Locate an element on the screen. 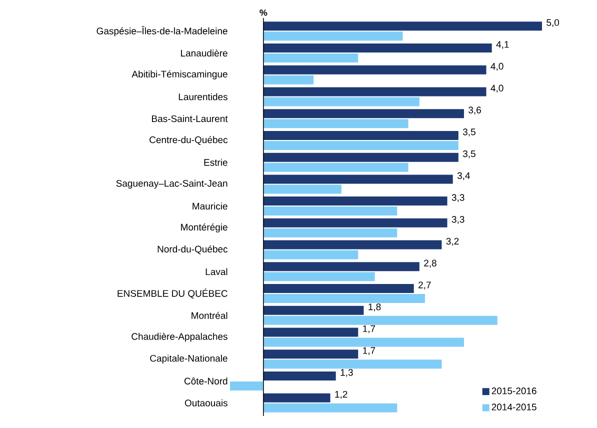 The height and width of the screenshot is (428, 597). y-tick-label: Lanaudière is located at coordinates (204, 53).